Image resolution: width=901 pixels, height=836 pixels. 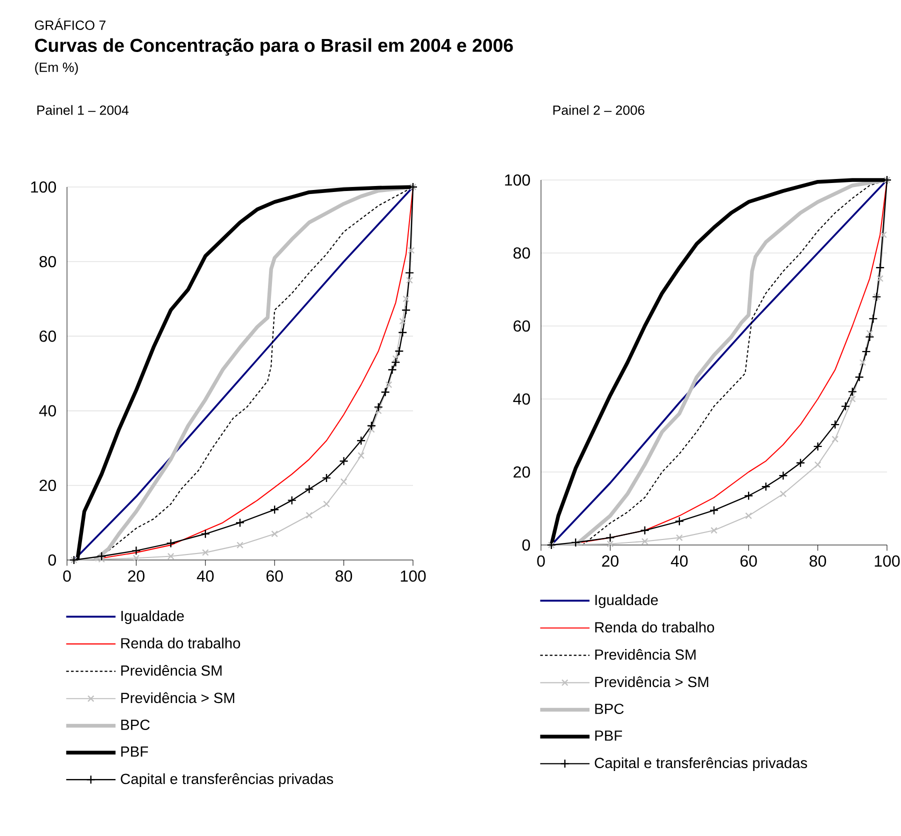 I want to click on chart-title: Painel 2 – 2006, so click(x=598, y=110).